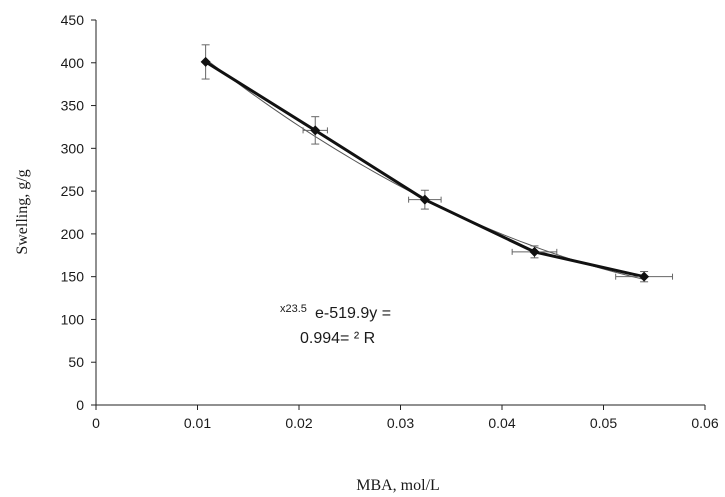  What do you see at coordinates (73, 63) in the screenshot?
I see `y-tick-label: 400` at bounding box center [73, 63].